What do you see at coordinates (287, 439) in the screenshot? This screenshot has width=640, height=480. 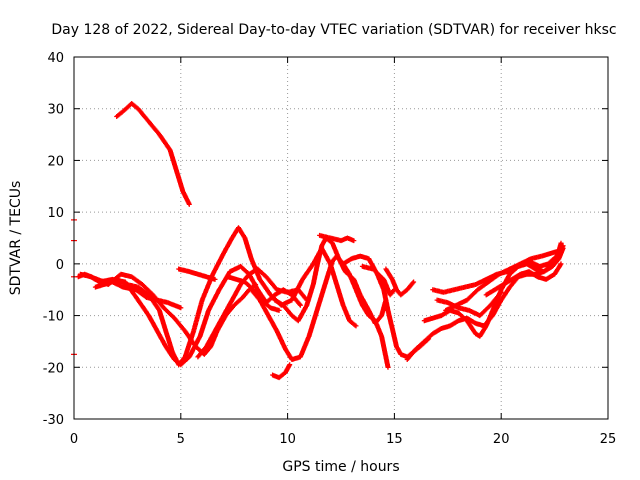 I see `x-tick-label: 10` at bounding box center [287, 439].